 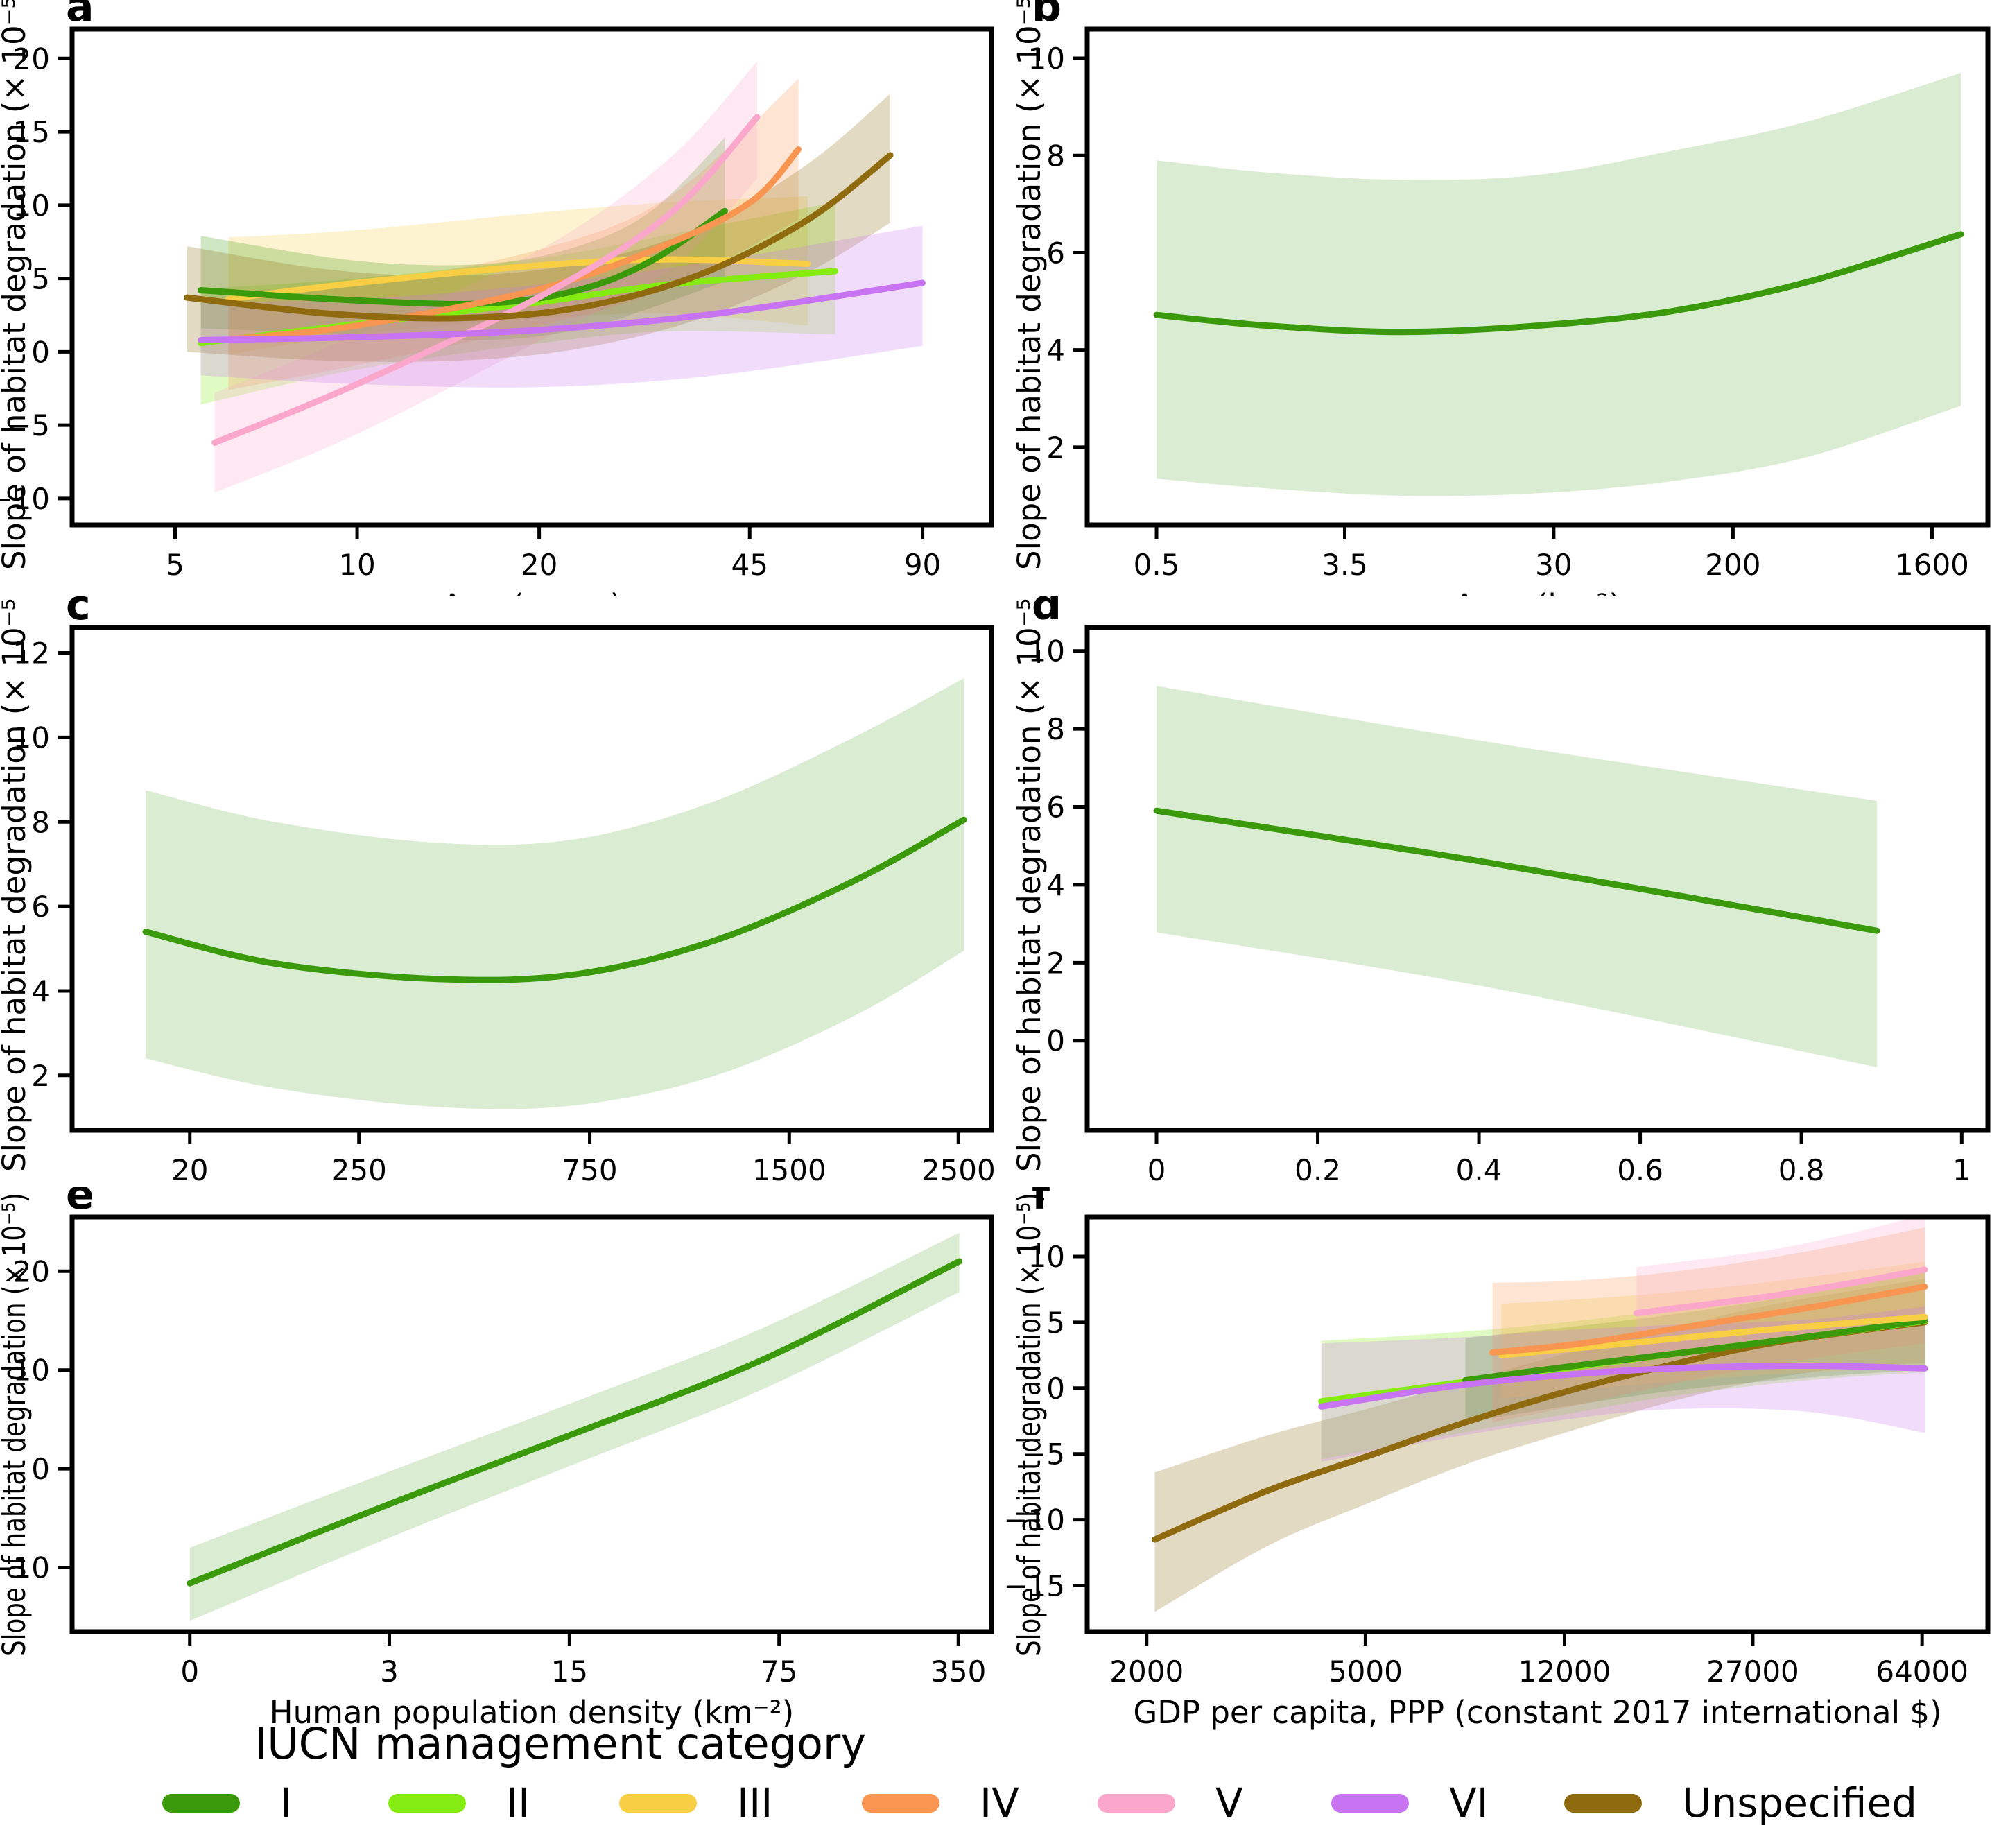 What do you see at coordinates (1732, 565) in the screenshot?
I see `x-tick-label: 200` at bounding box center [1732, 565].